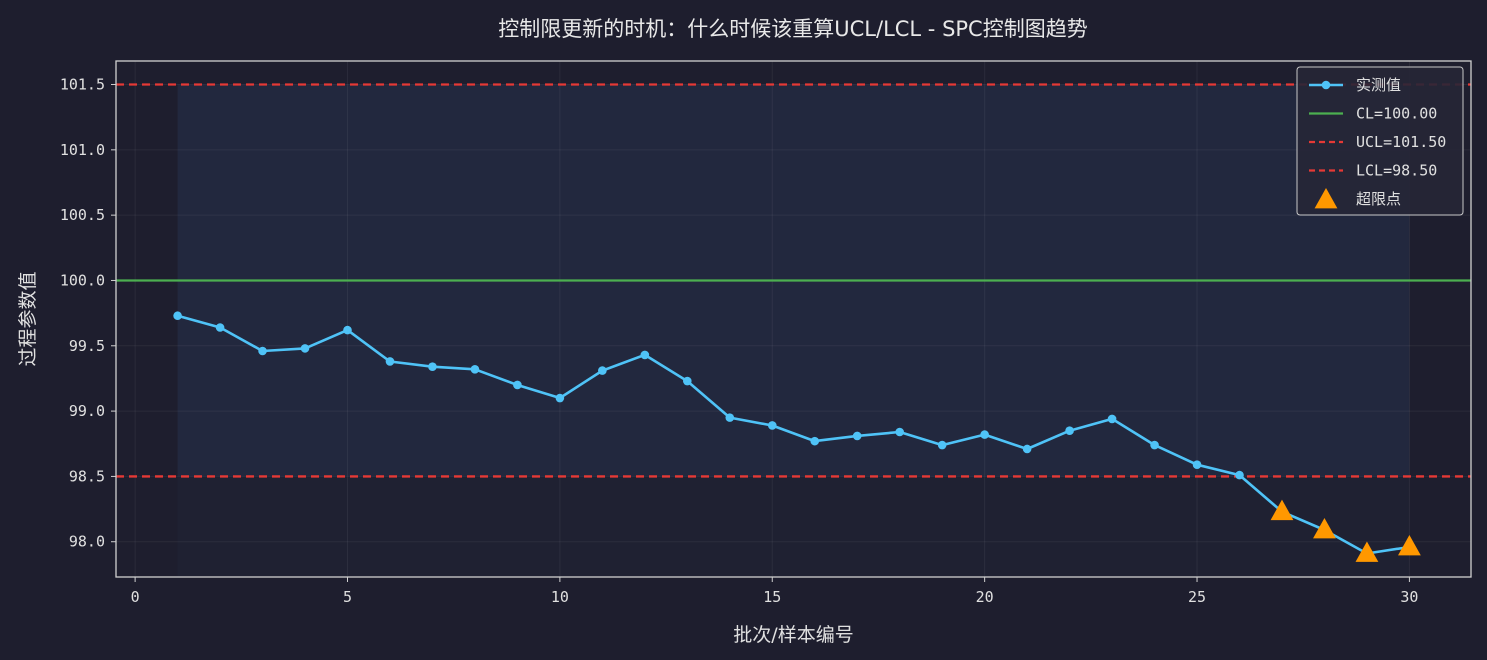 The height and width of the screenshot is (660, 1487). Describe the element at coordinates (1326, 198) in the screenshot. I see `legend-swatch` at that location.